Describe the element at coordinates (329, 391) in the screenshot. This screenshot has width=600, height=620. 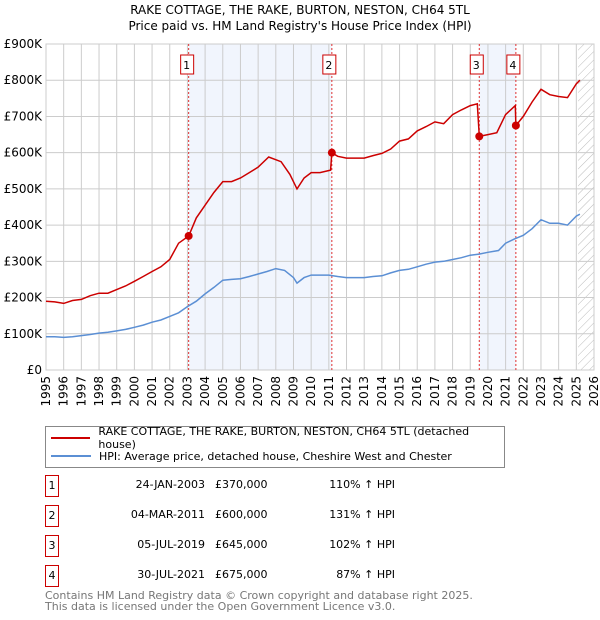
I see `x-tick-label: 2011` at that location.